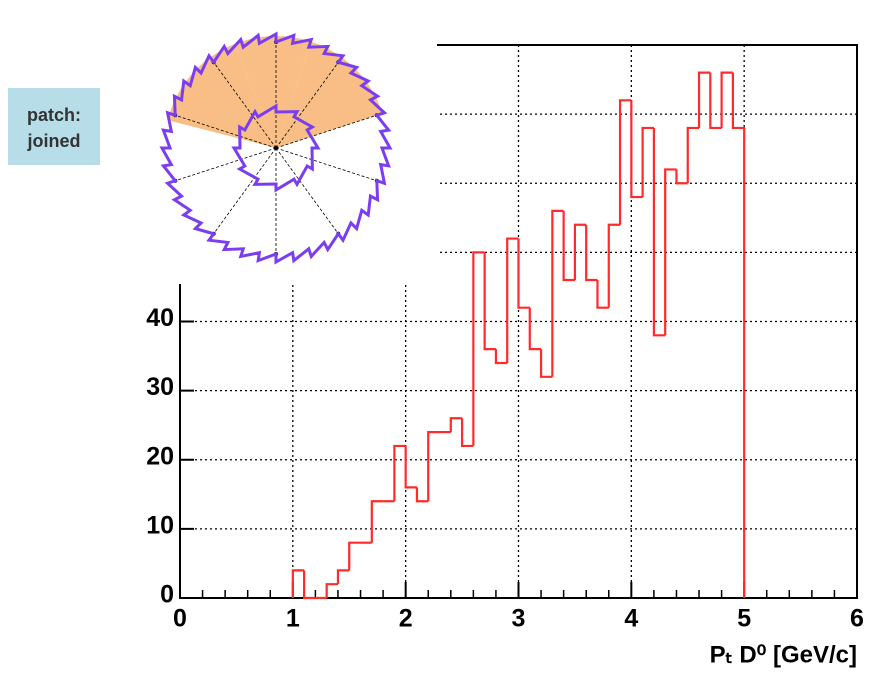  Describe the element at coordinates (54, 141) in the screenshot. I see `patch-label: joined` at that location.